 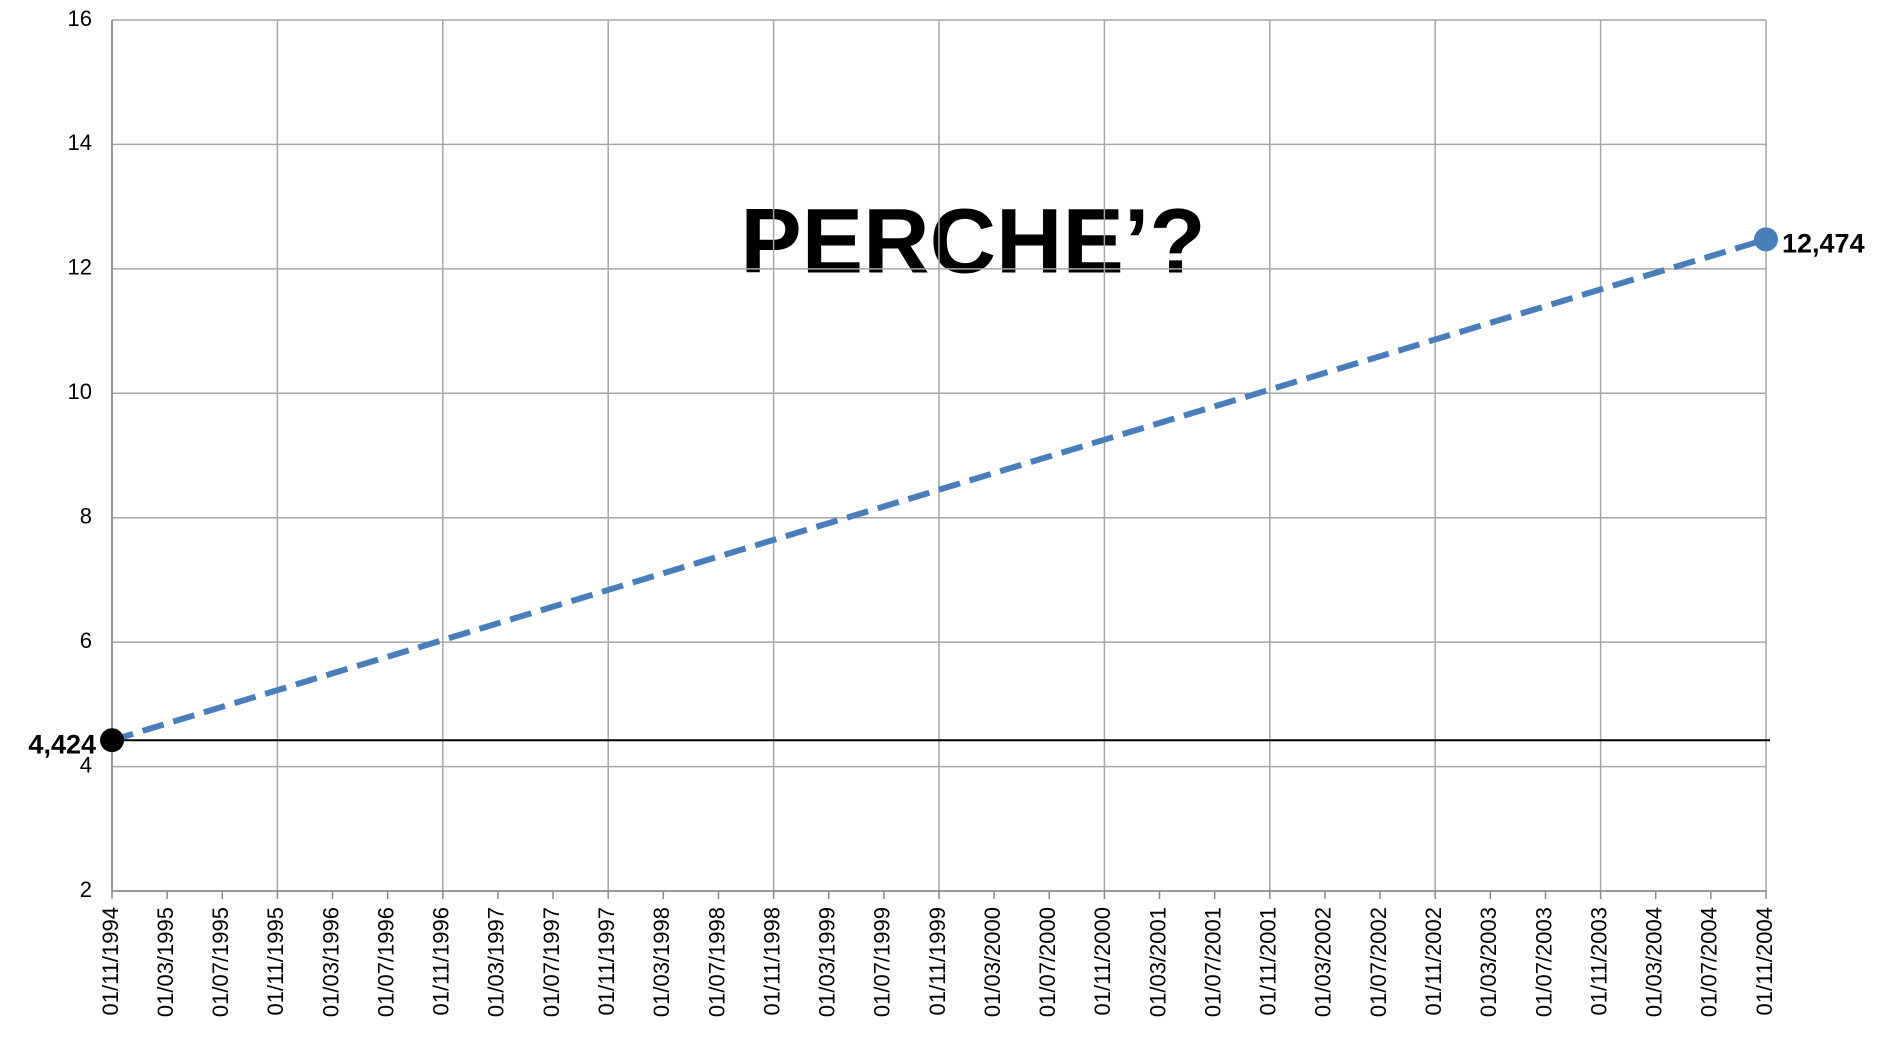 What do you see at coordinates (606, 961) in the screenshot?
I see `x-tick-label: 01/11/1997` at bounding box center [606, 961].